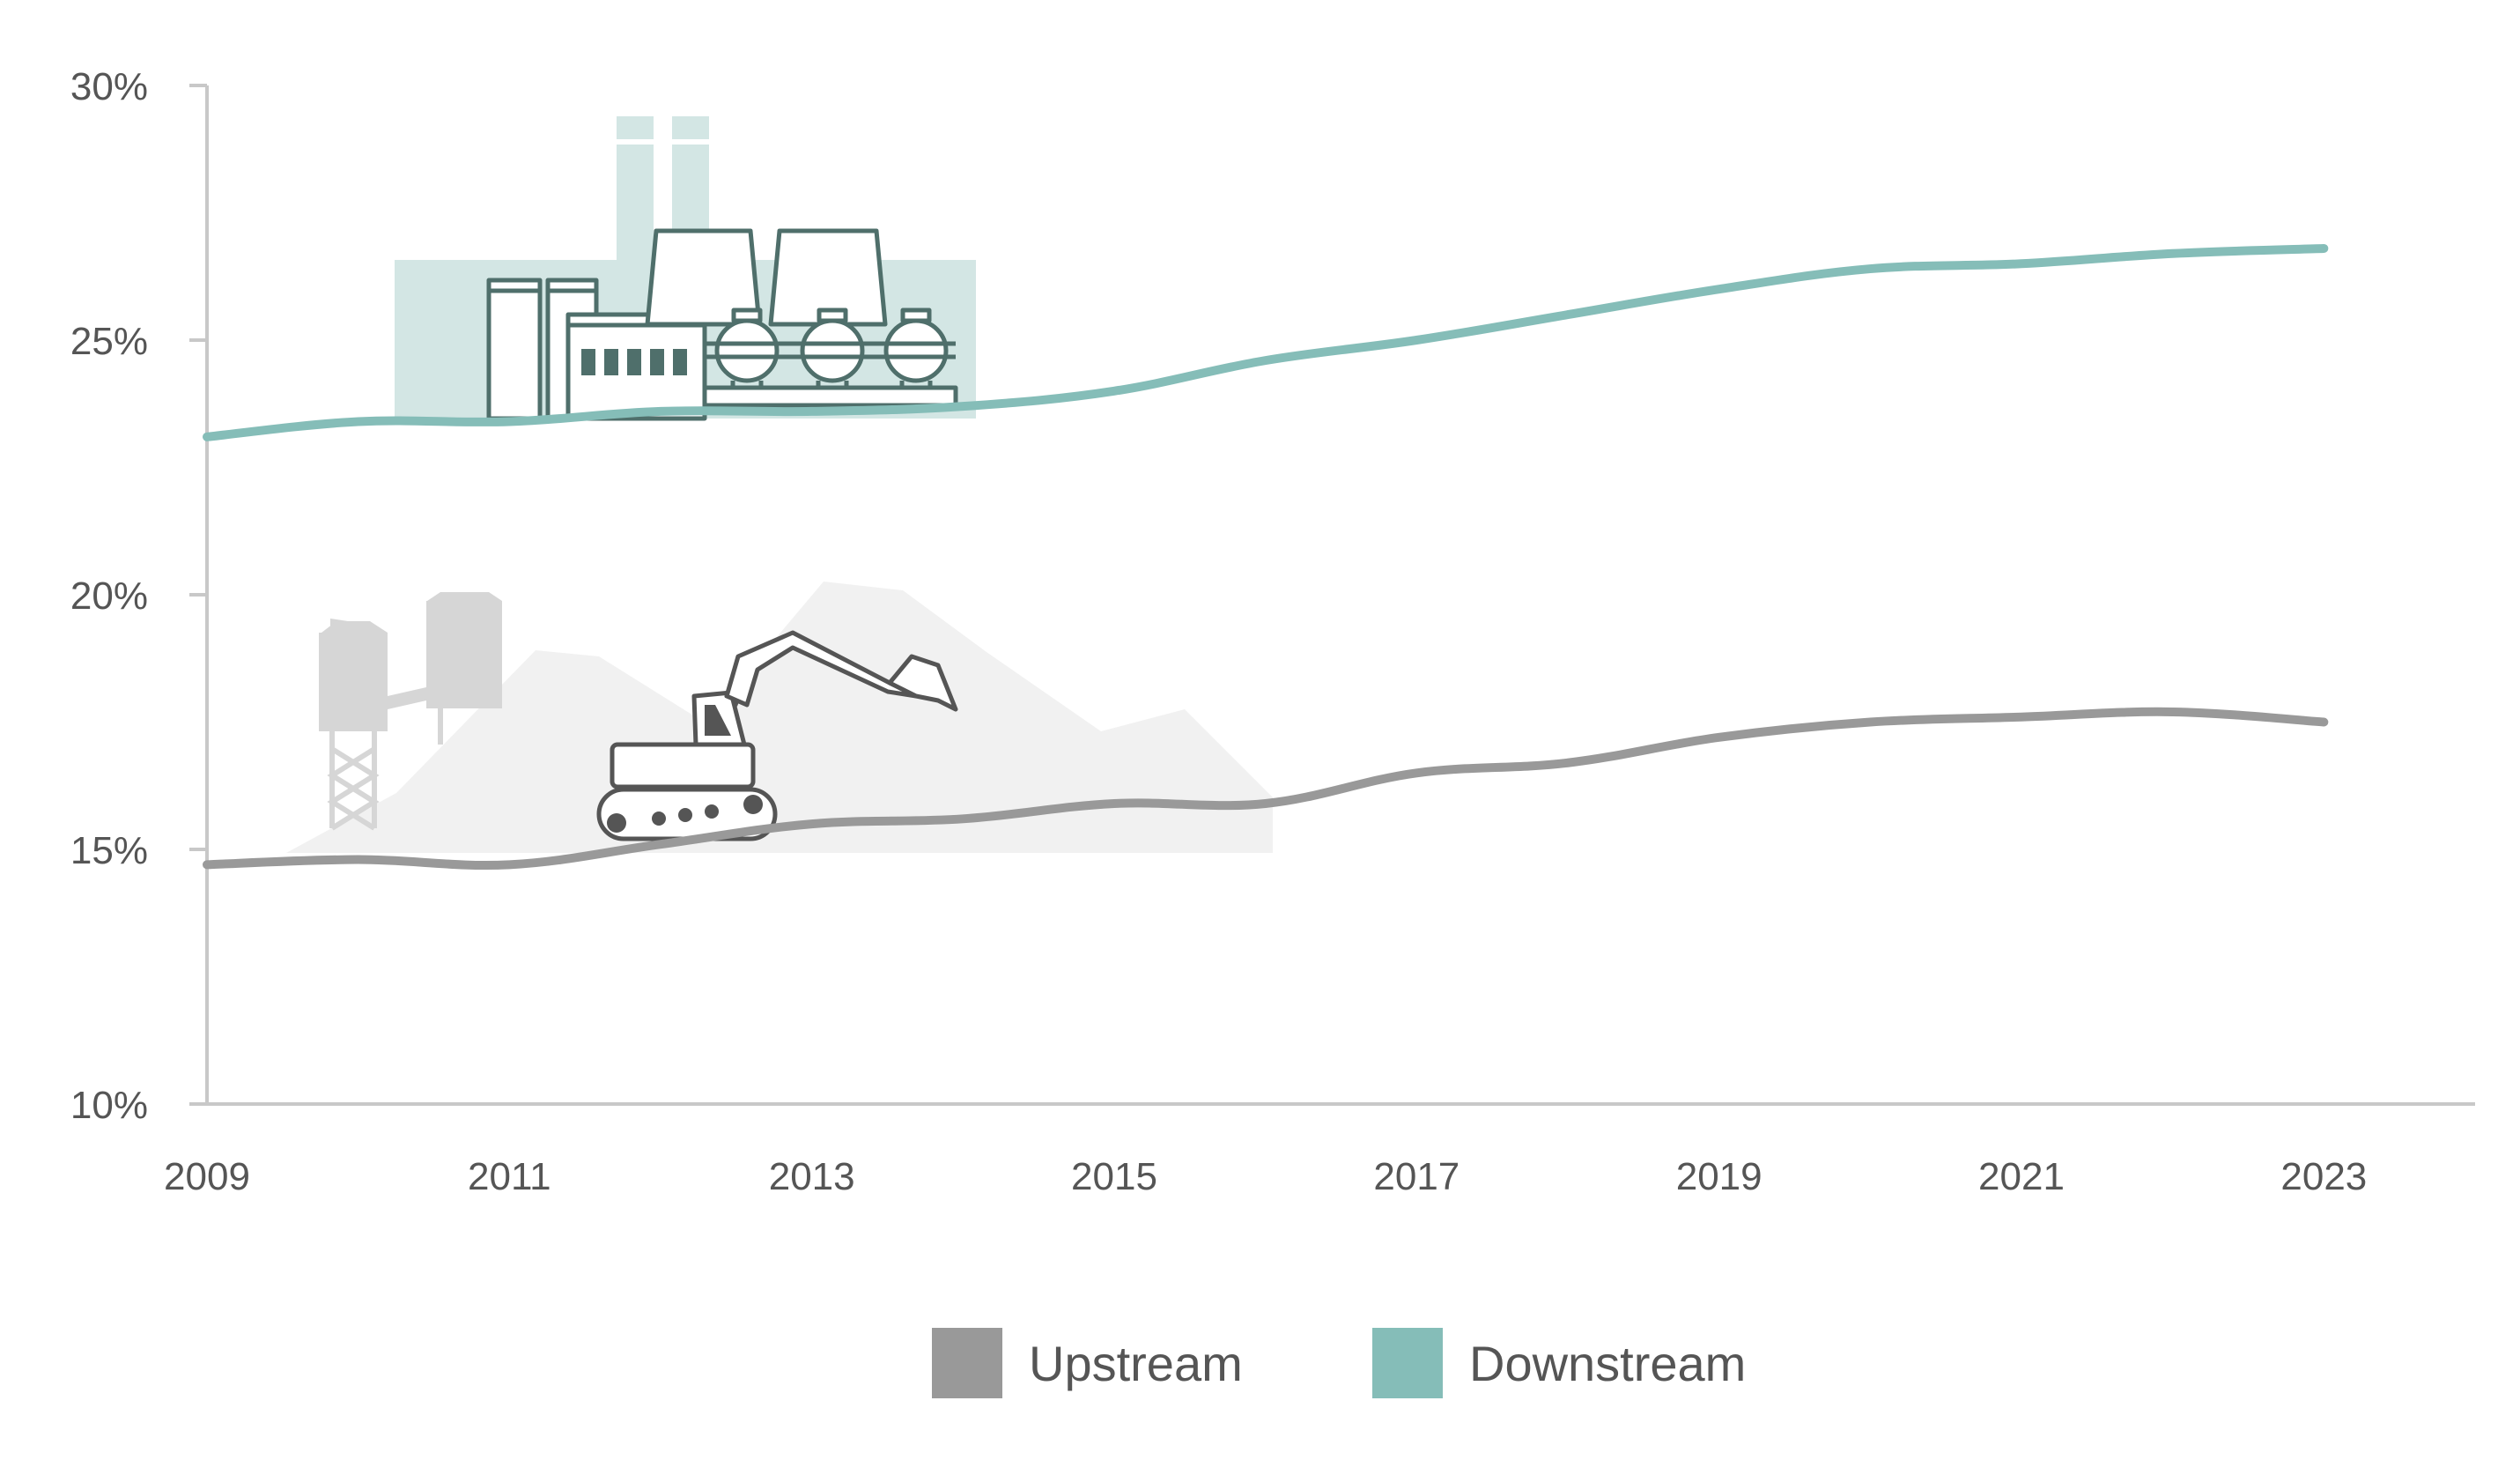 The width and height of the screenshot is (2520, 1460). I want to click on x-tick-label: 2009, so click(207, 1176).